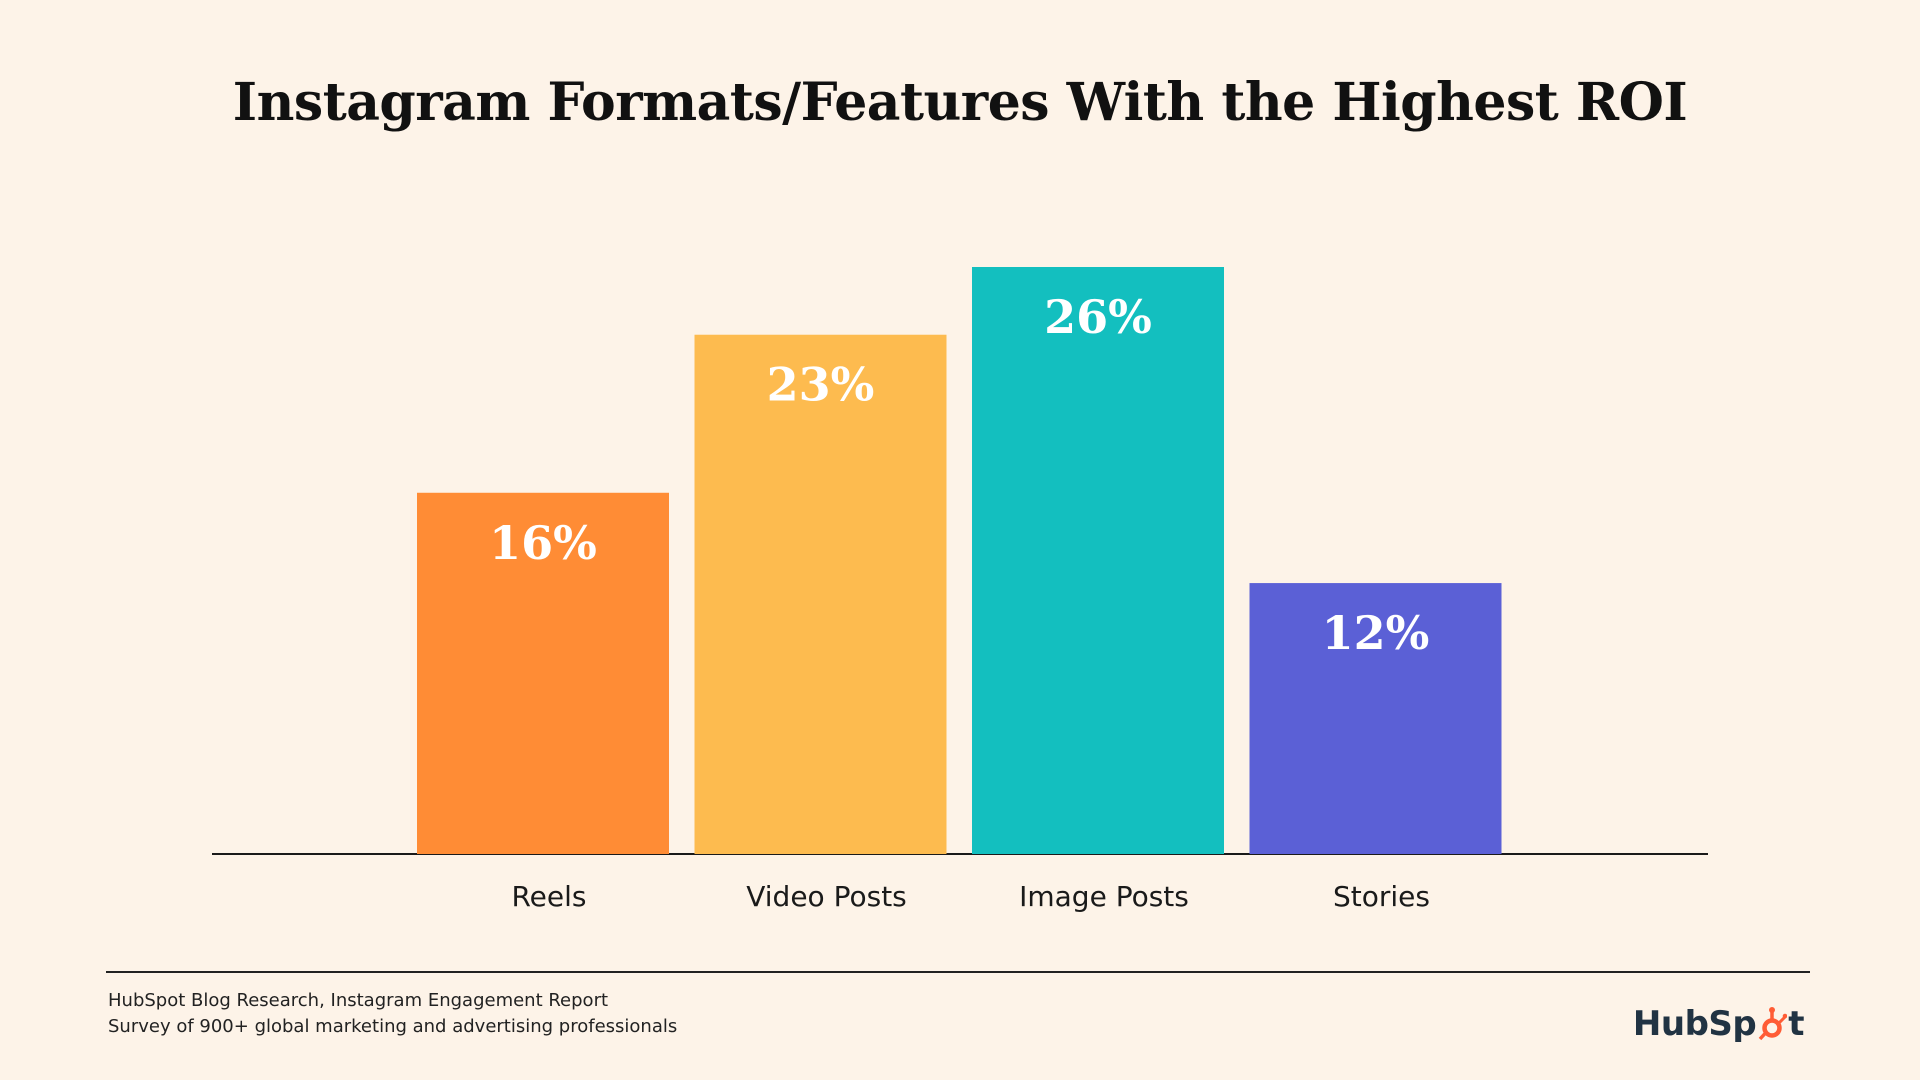  I want to click on value-label-reels: 16%, so click(543, 543).